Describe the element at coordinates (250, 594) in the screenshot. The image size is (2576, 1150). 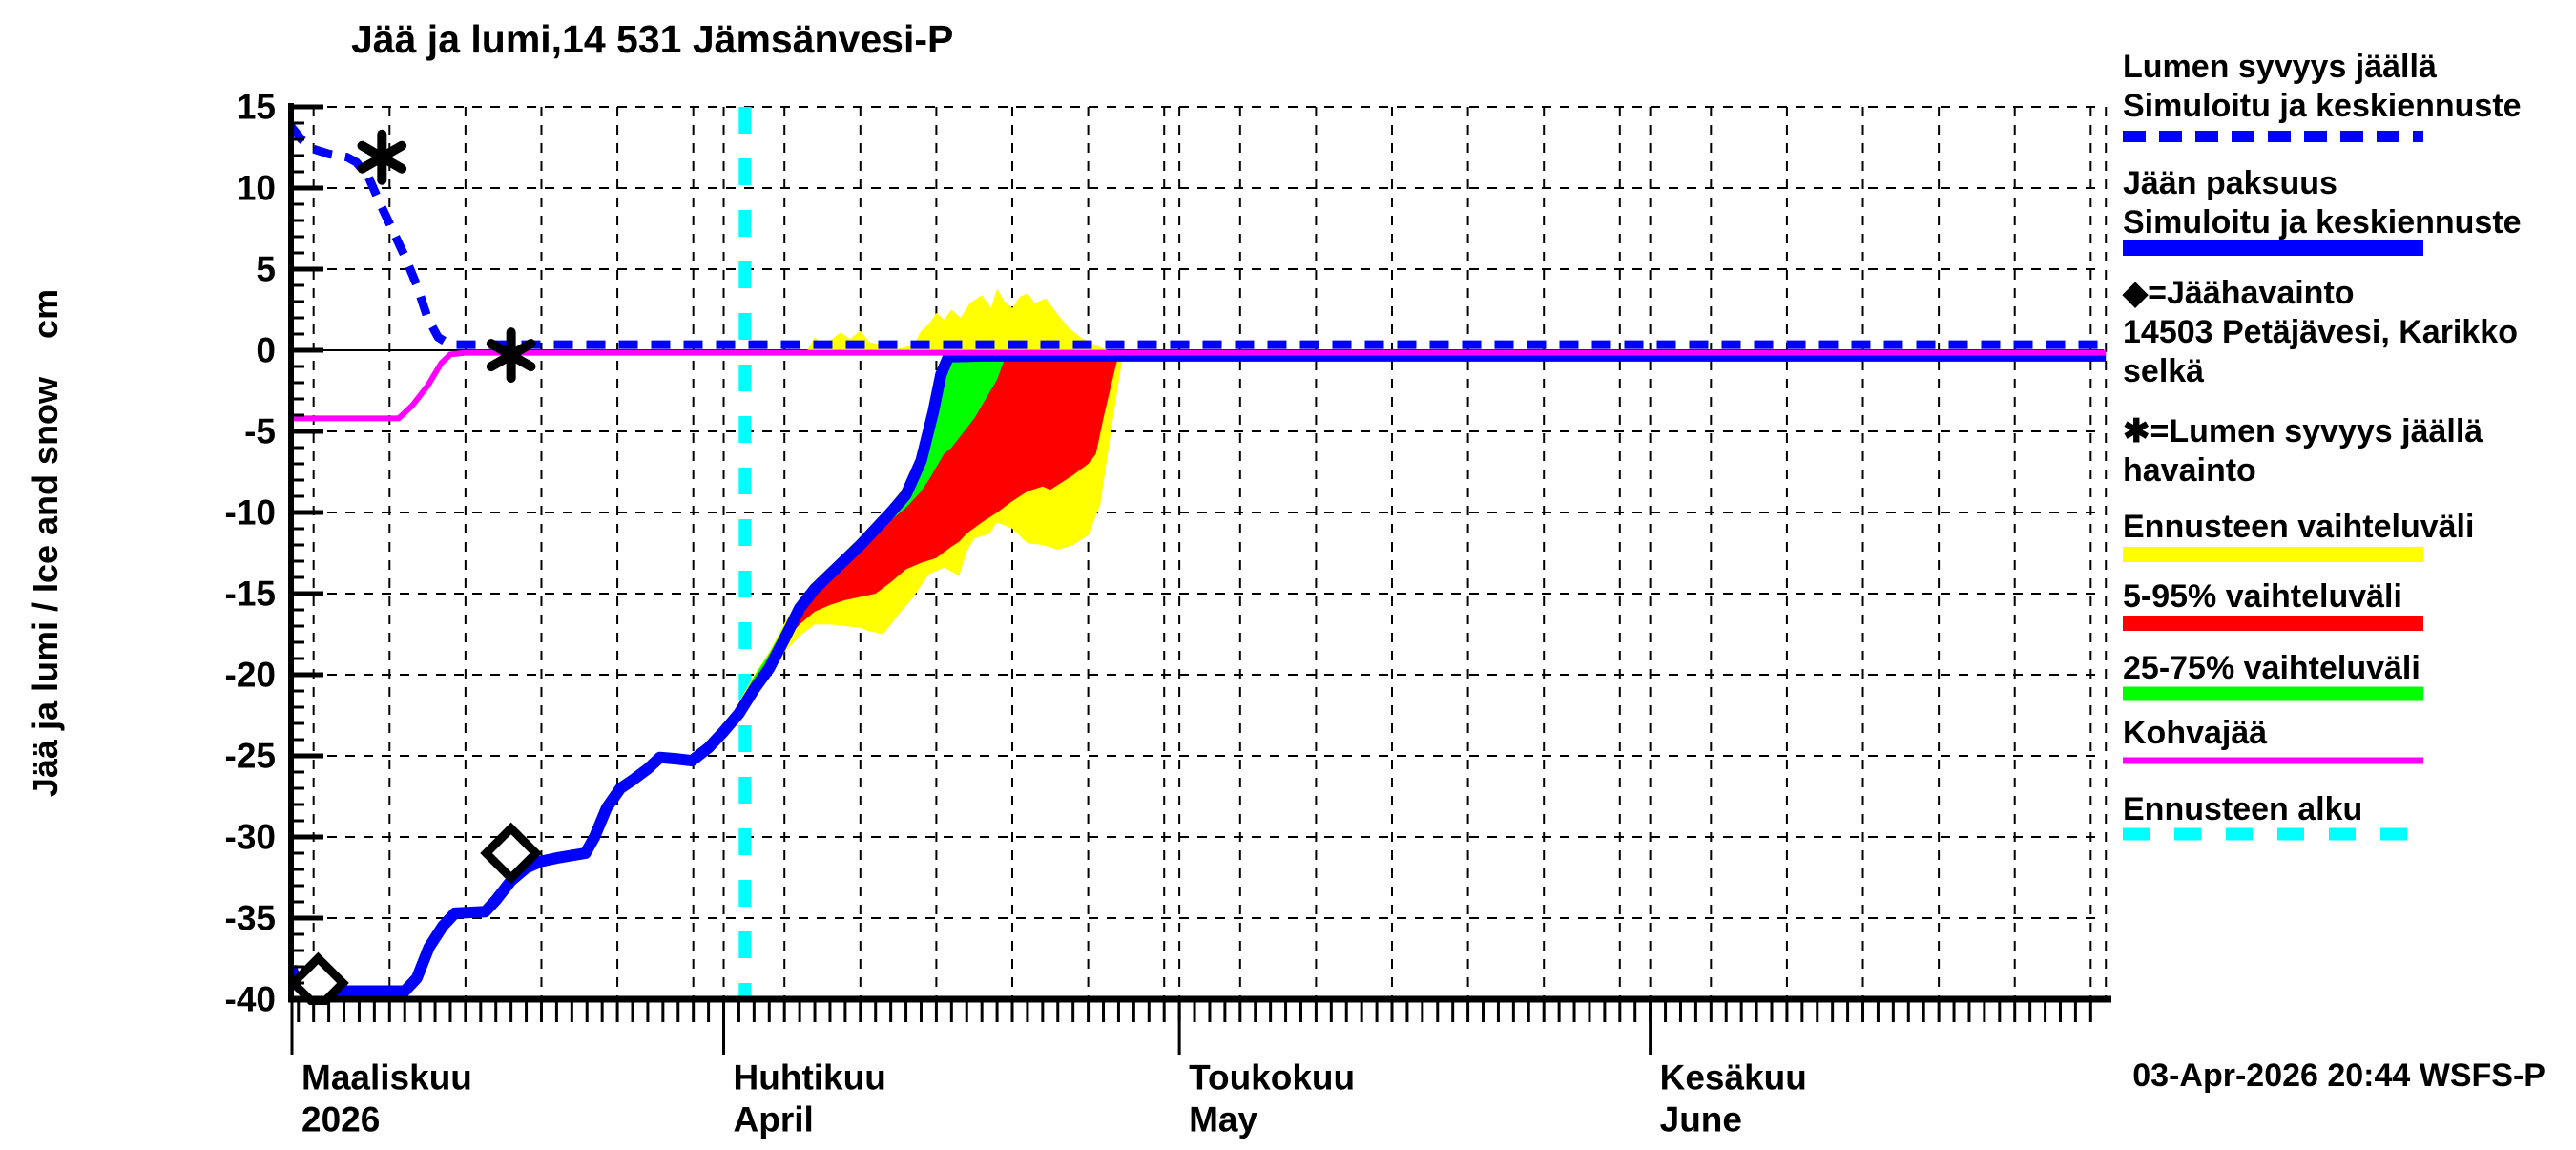
I see `y-tick-label: -15` at that location.